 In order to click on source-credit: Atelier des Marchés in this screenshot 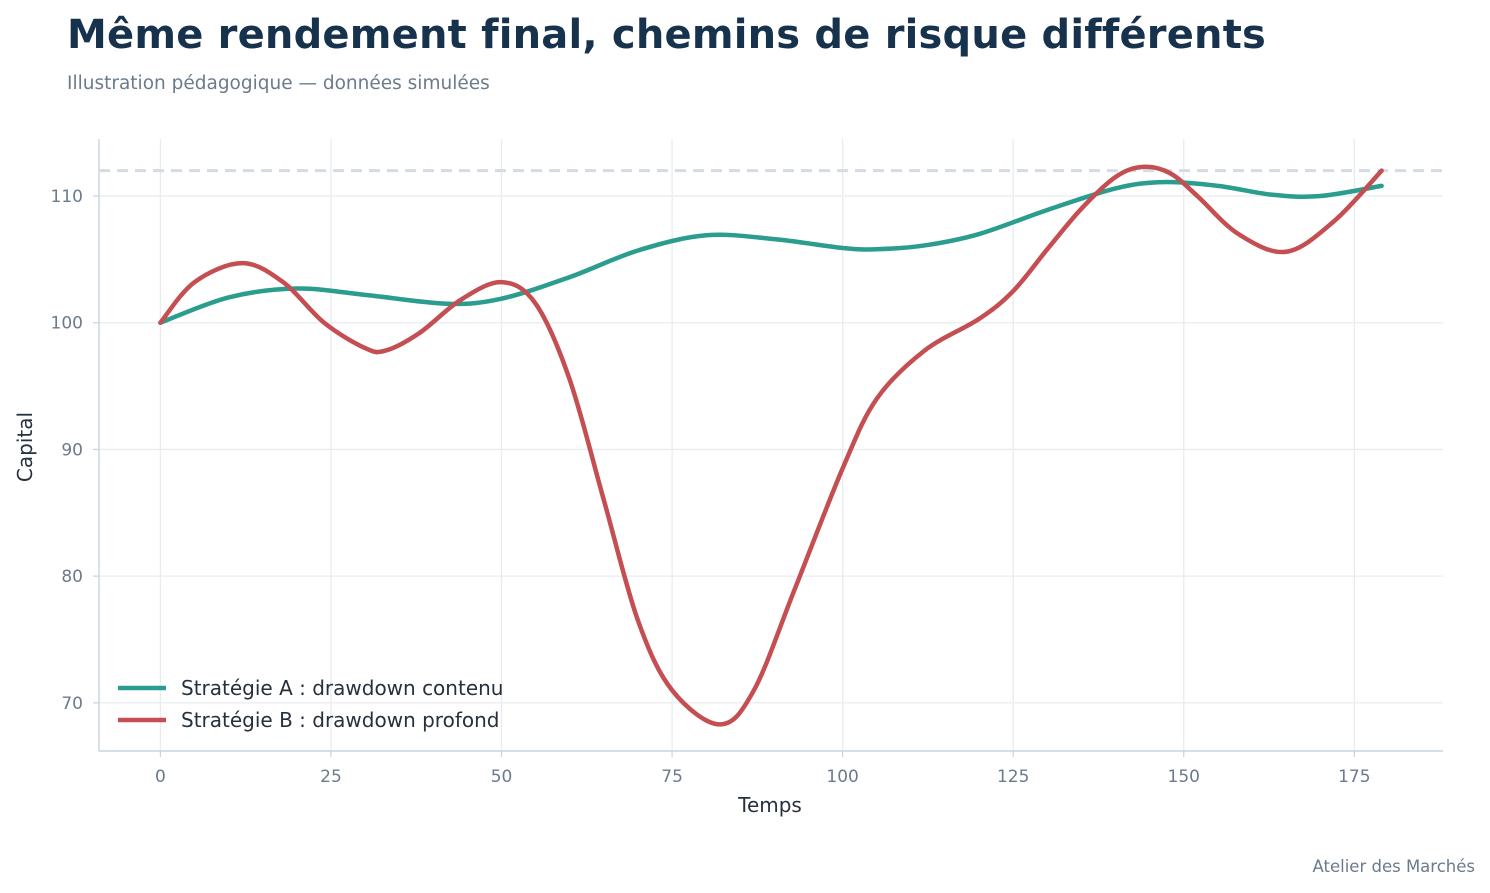, I will do `click(1393, 866)`.